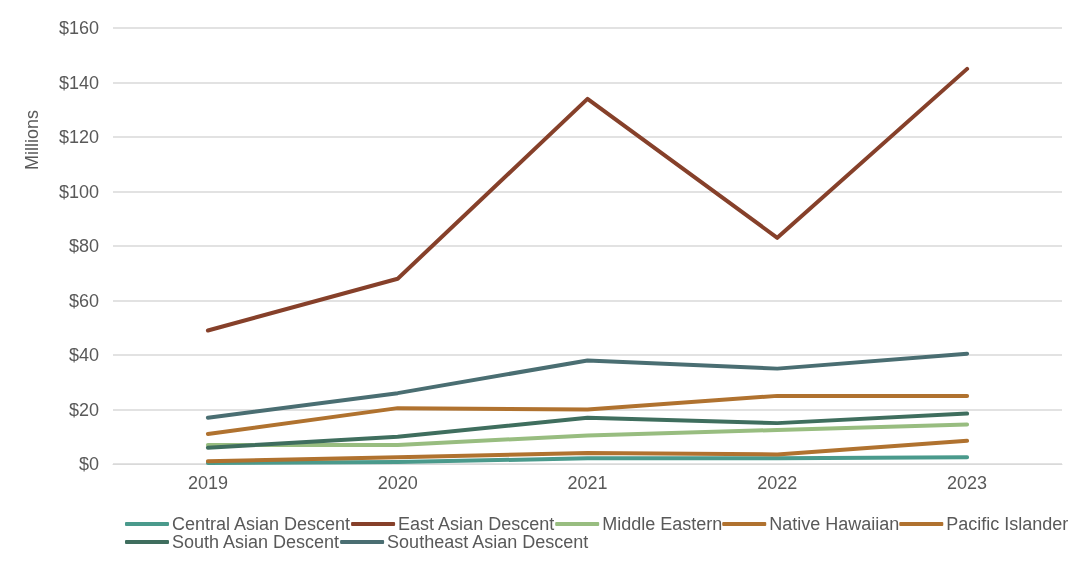 This screenshot has width=1076, height=588. What do you see at coordinates (207, 483) in the screenshot?
I see `x-tick-label: 2019` at bounding box center [207, 483].